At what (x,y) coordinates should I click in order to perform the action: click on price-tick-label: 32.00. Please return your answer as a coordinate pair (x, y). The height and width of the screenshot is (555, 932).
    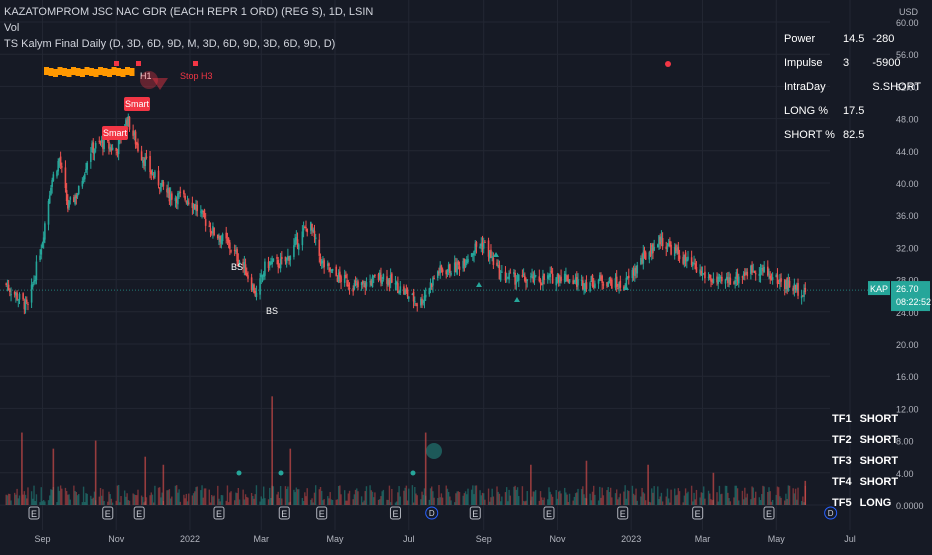
    Looking at the image, I should click on (907, 248).